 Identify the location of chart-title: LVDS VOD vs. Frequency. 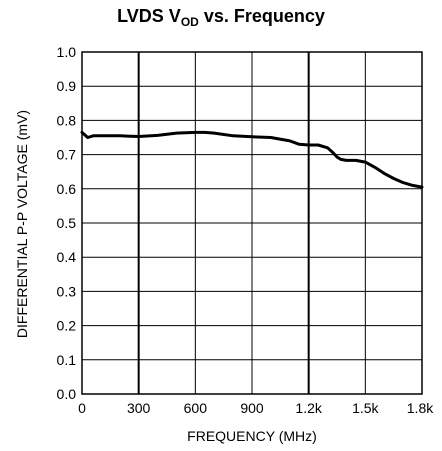
(221, 17).